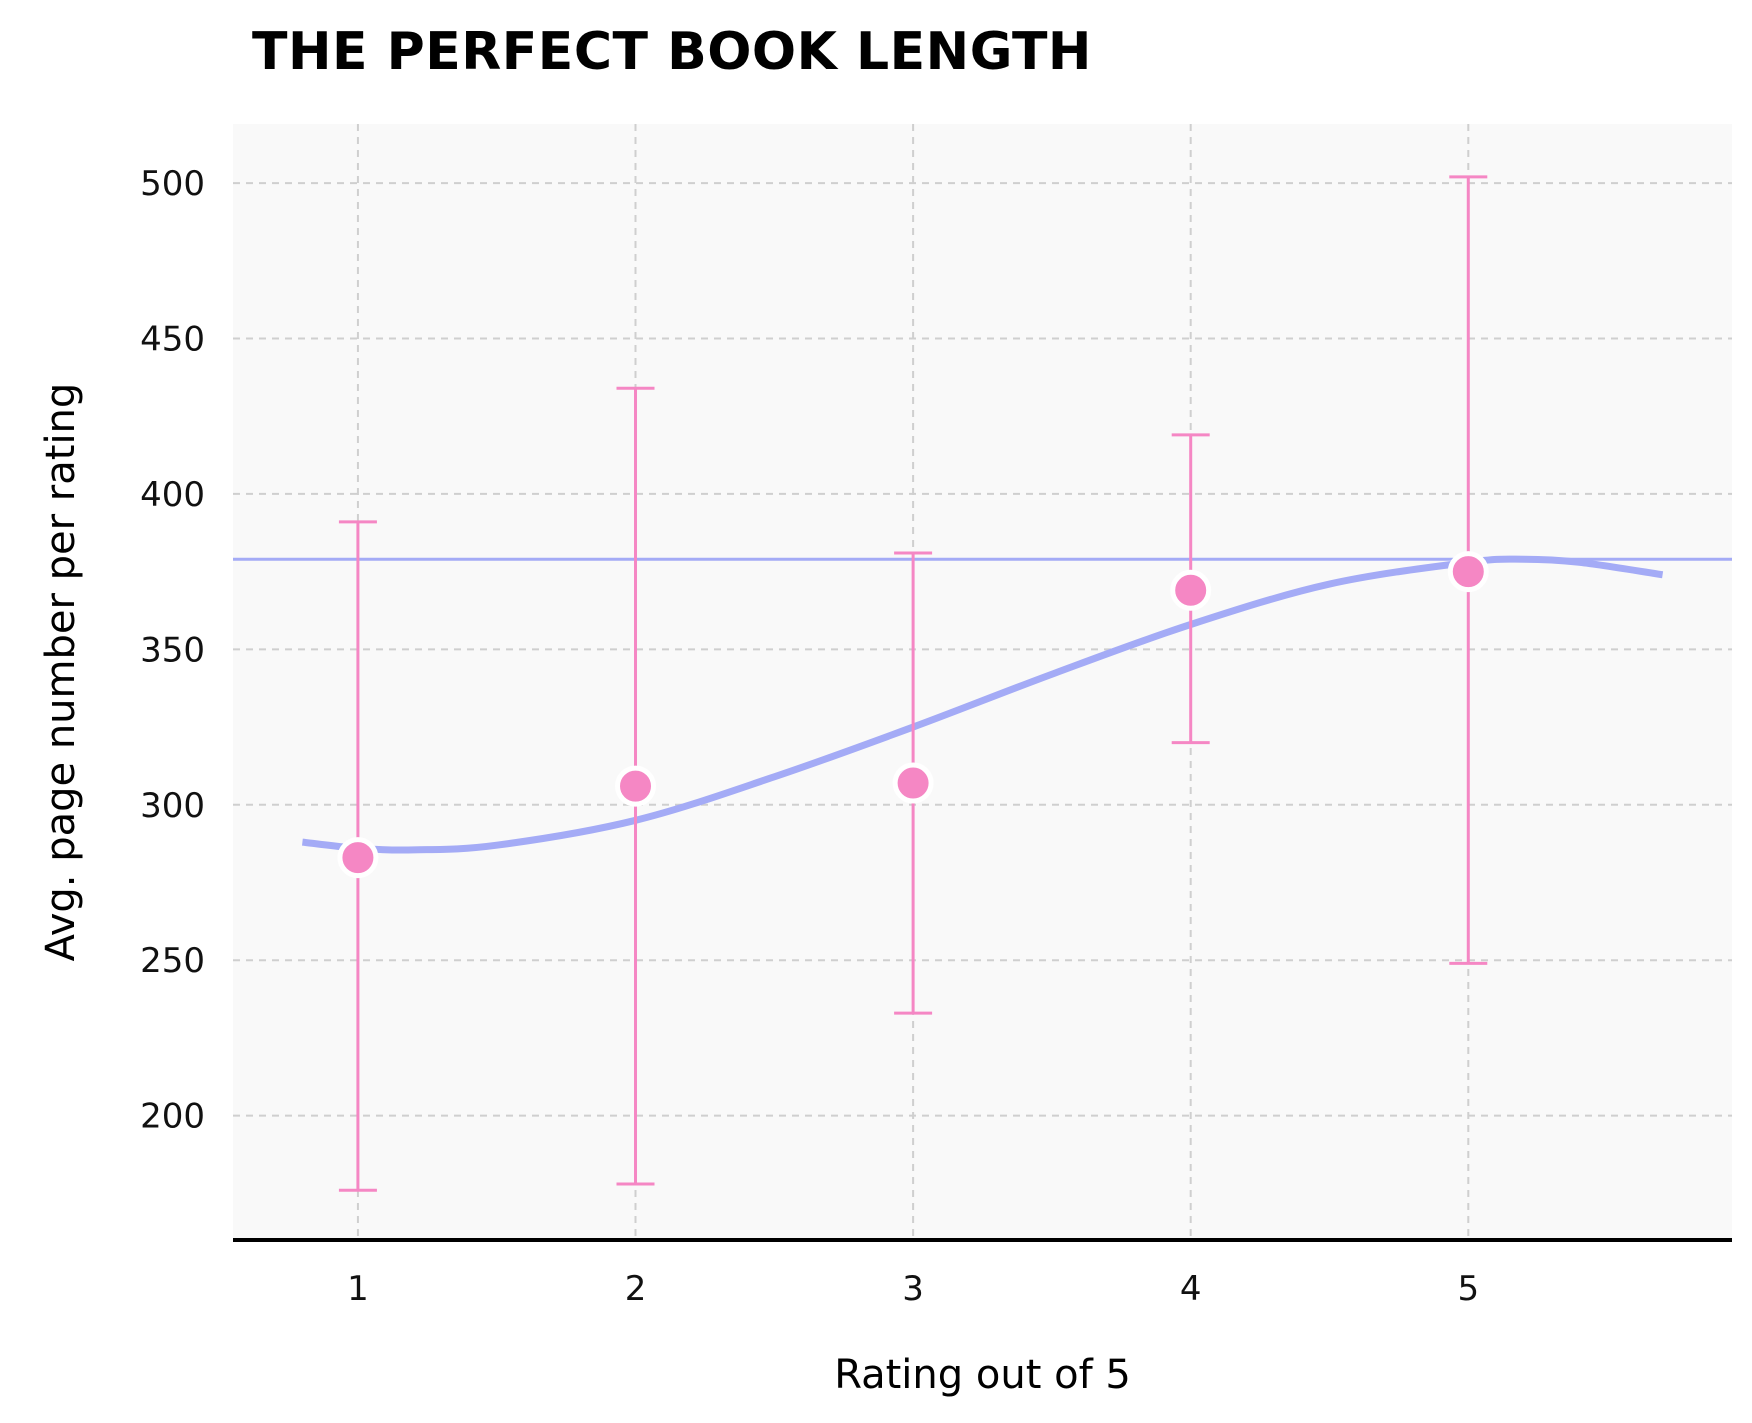 The width and height of the screenshot is (1752, 1423). What do you see at coordinates (172, 806) in the screenshot?
I see `y-tick-label: 300` at bounding box center [172, 806].